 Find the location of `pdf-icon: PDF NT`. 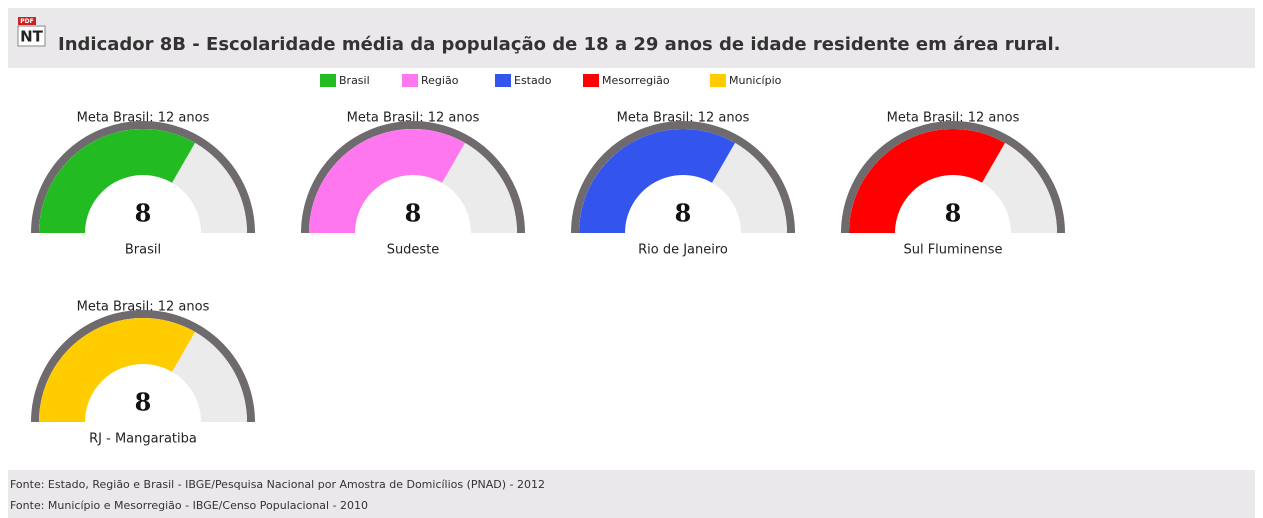

pdf-icon: PDF NT is located at coordinates (31, 32).